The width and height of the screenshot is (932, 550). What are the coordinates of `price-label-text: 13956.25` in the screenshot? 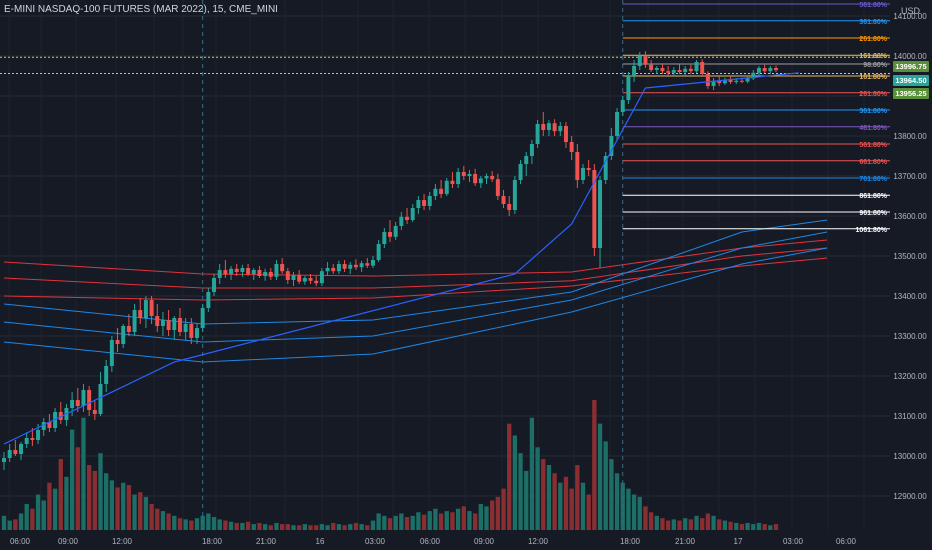 It's located at (910, 93).